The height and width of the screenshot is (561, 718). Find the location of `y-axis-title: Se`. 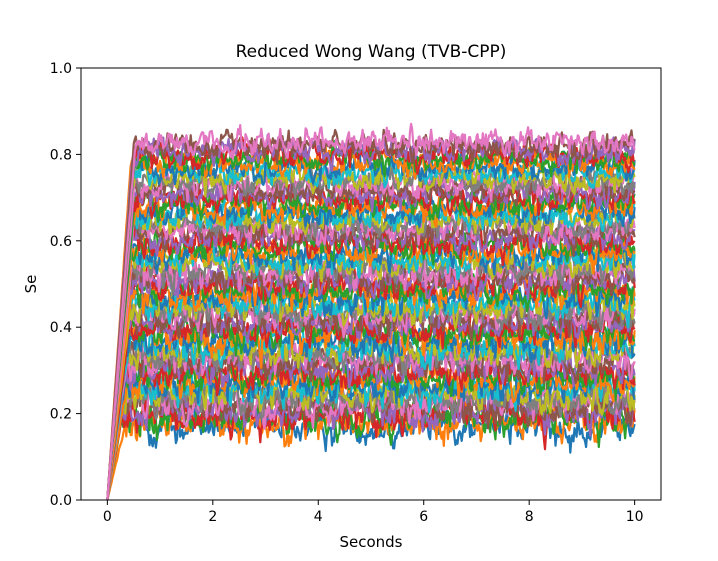

y-axis-title: Se is located at coordinates (31, 284).